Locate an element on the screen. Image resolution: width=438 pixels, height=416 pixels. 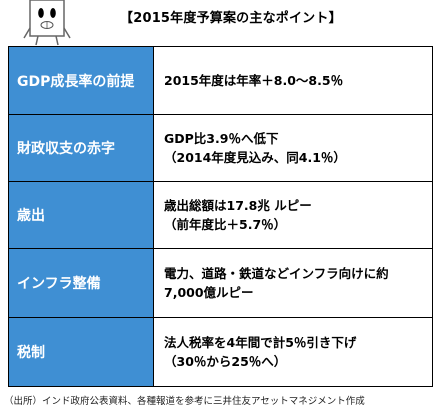
row-value-line: 7,000億ルピー is located at coordinates (209, 292).